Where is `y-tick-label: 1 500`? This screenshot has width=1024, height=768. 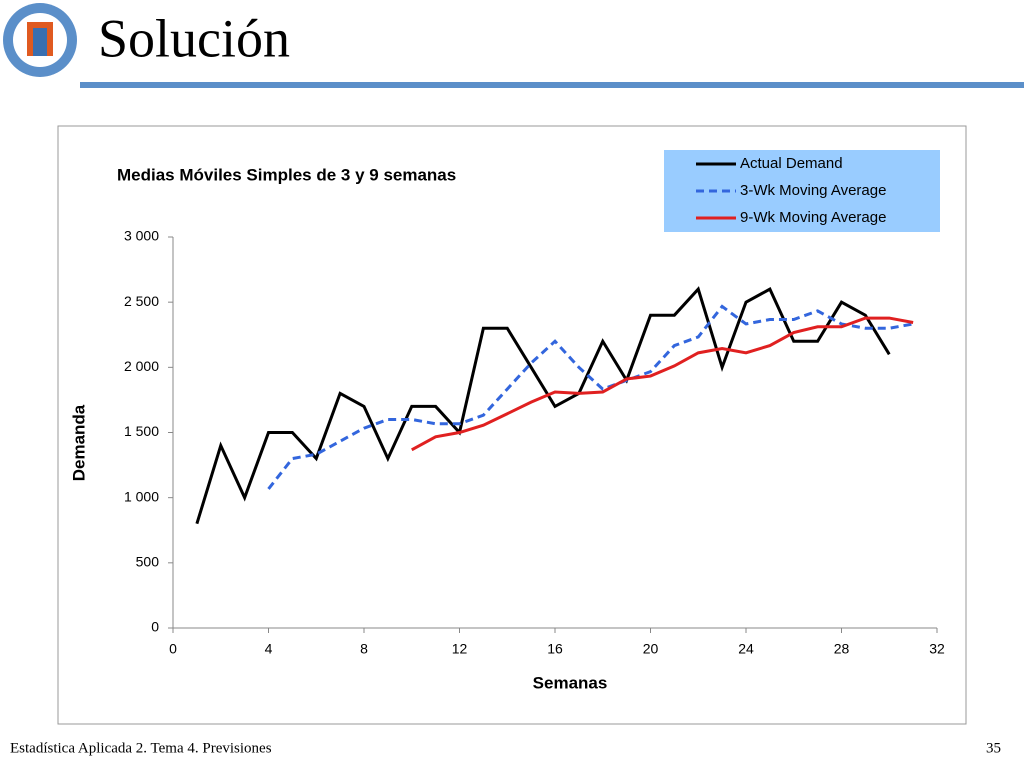 y-tick-label: 1 500 is located at coordinates (141, 431).